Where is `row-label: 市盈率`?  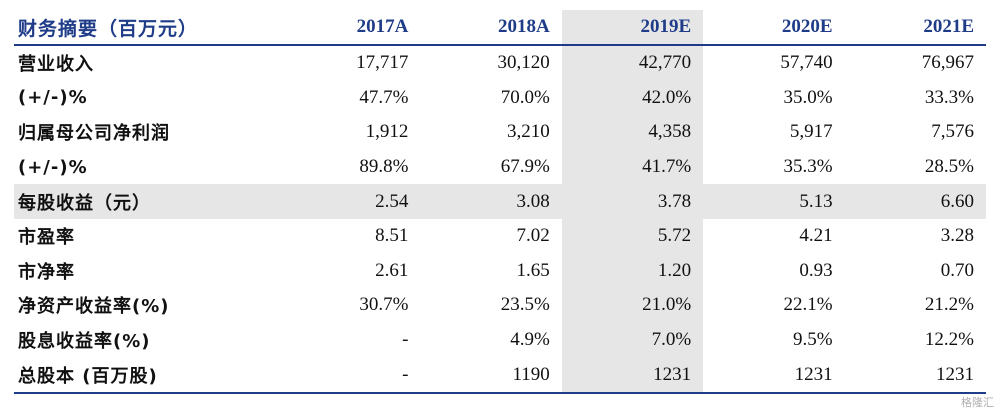
row-label: 市盈率 is located at coordinates (46, 238).